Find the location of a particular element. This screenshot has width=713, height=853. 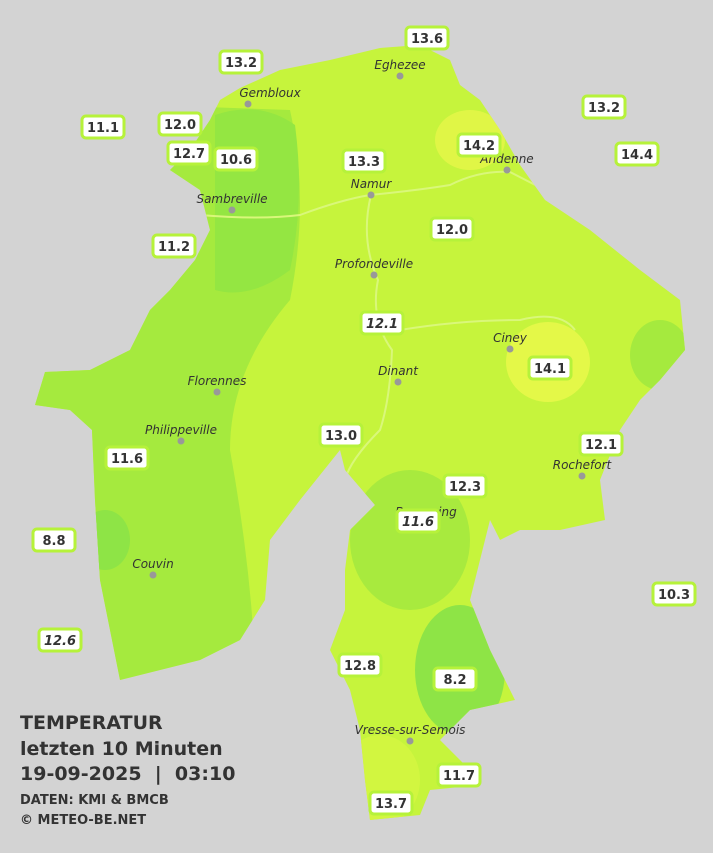

city-label: Couvin is located at coordinates (152, 564).